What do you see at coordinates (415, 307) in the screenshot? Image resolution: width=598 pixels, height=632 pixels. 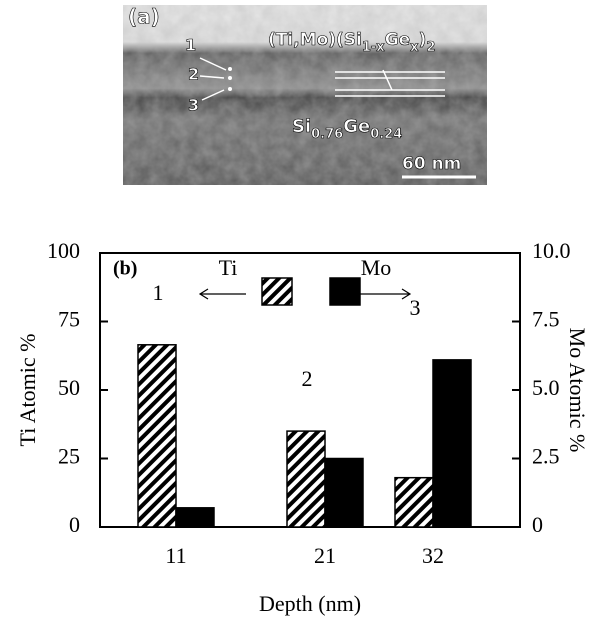 I see `group-label: 3` at bounding box center [415, 307].